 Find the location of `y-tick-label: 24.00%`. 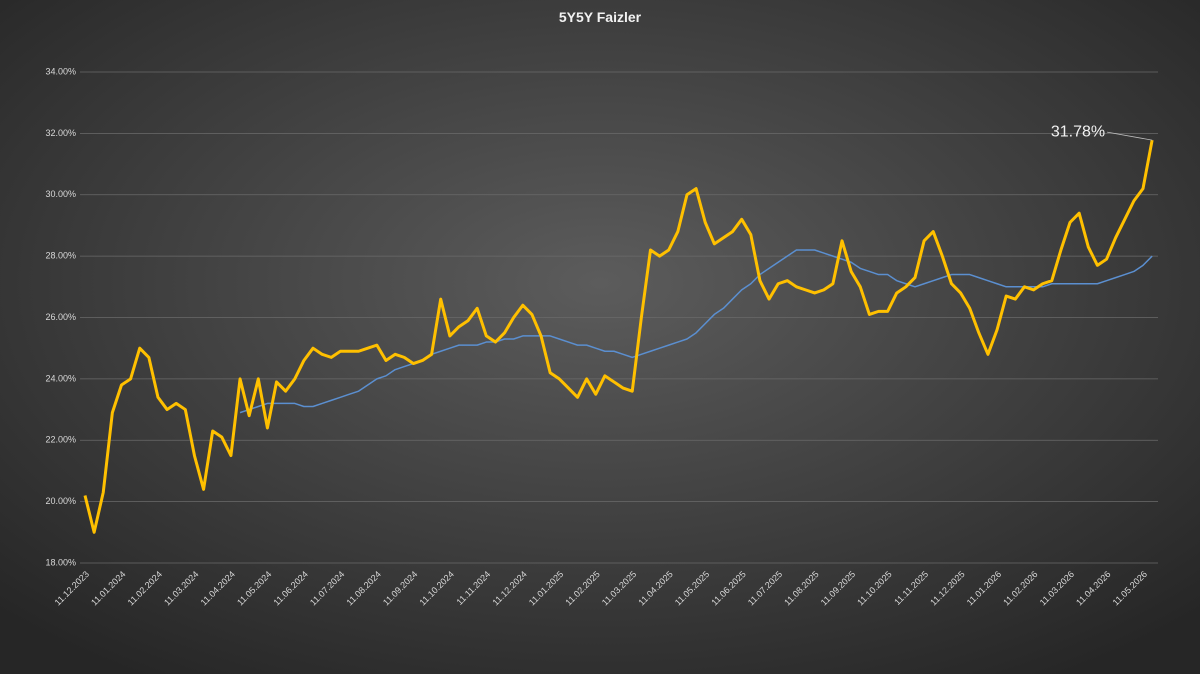

y-tick-label: 24.00% is located at coordinates (60, 378).